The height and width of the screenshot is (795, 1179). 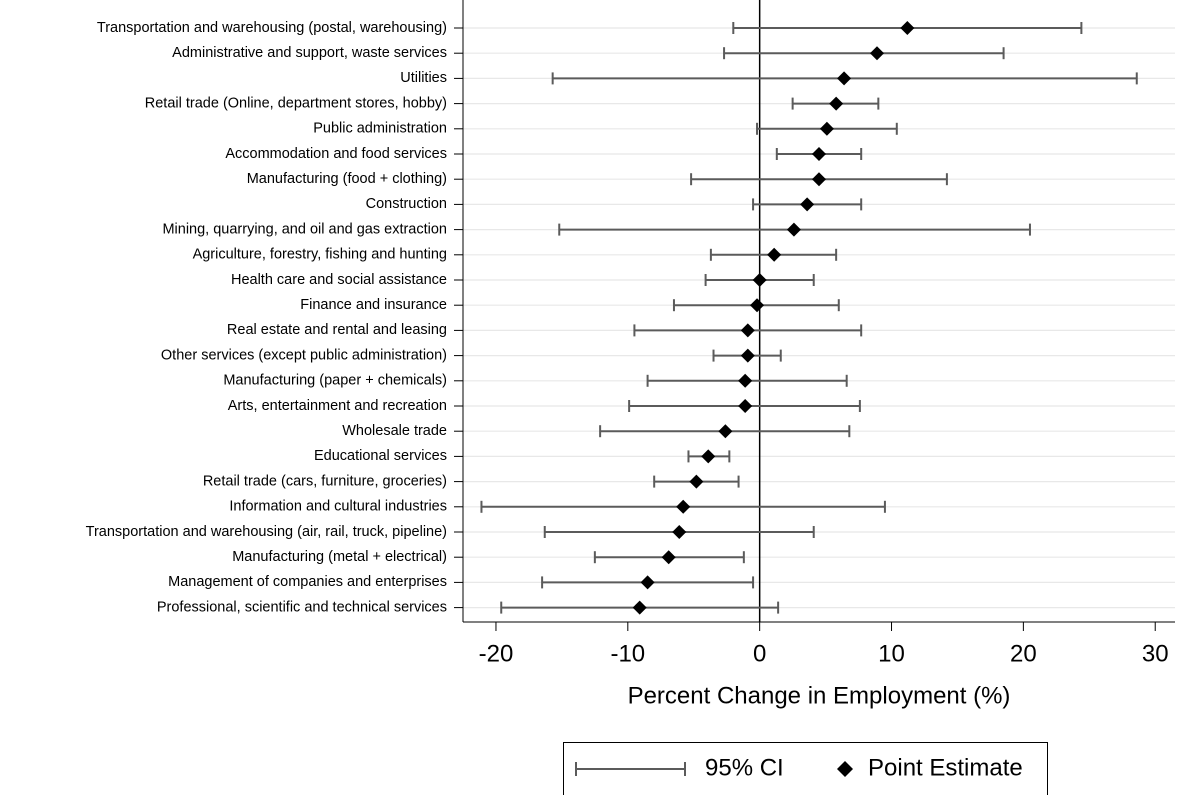 I want to click on legend-label: 95% CI, so click(x=744, y=767).